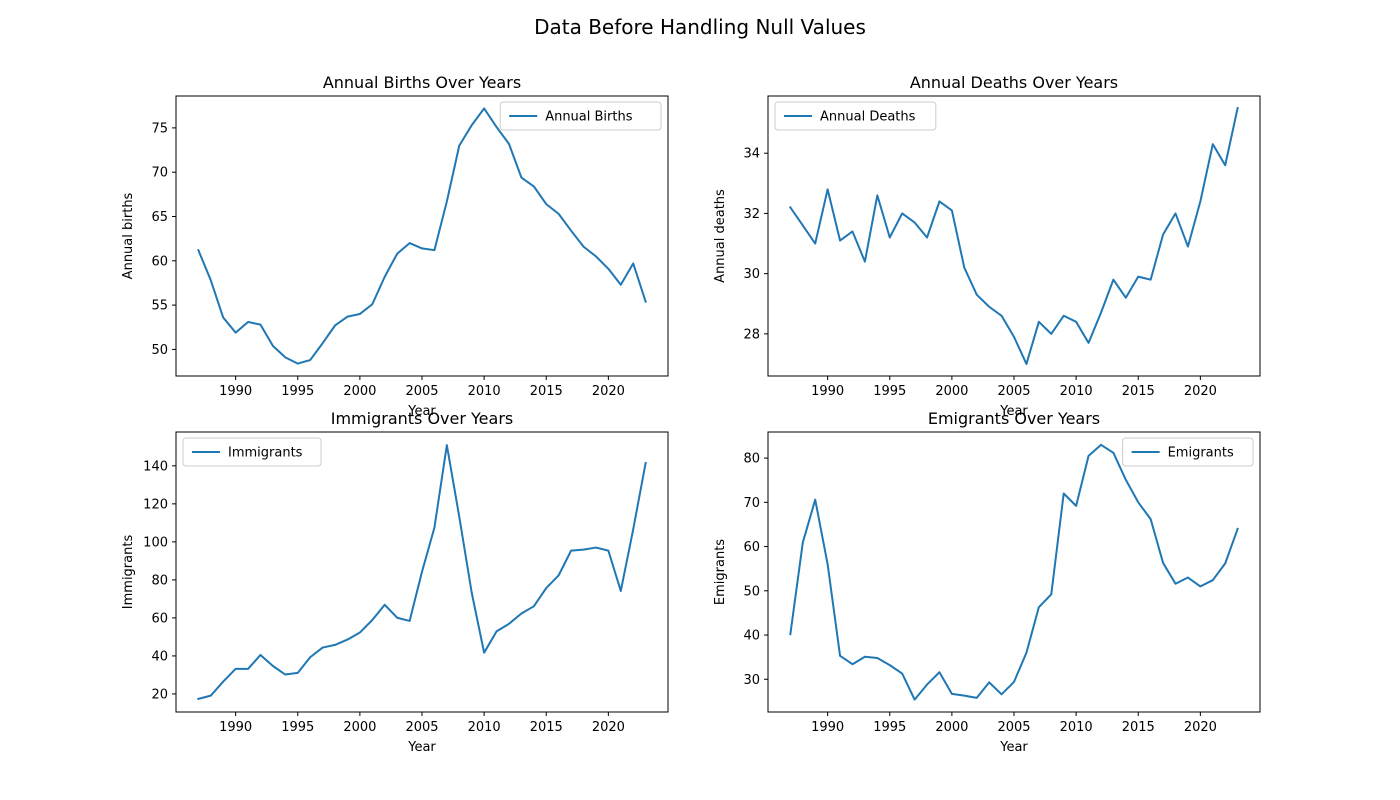 This screenshot has width=1400, height=800. I want to click on y-tick-label: 55, so click(159, 306).